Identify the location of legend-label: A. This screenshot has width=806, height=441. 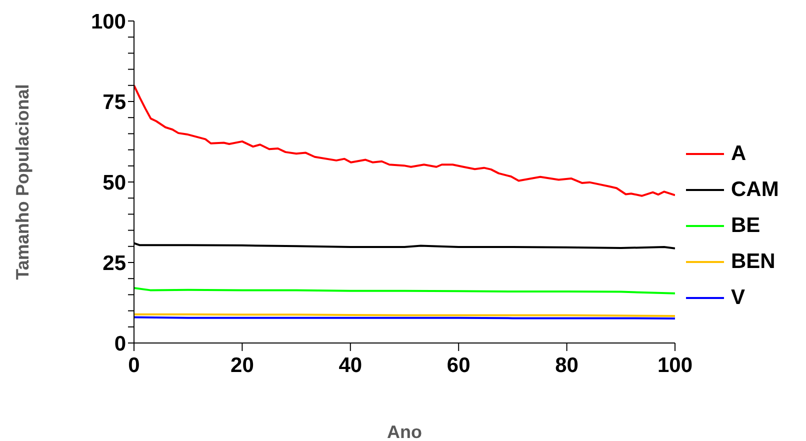
(738, 154).